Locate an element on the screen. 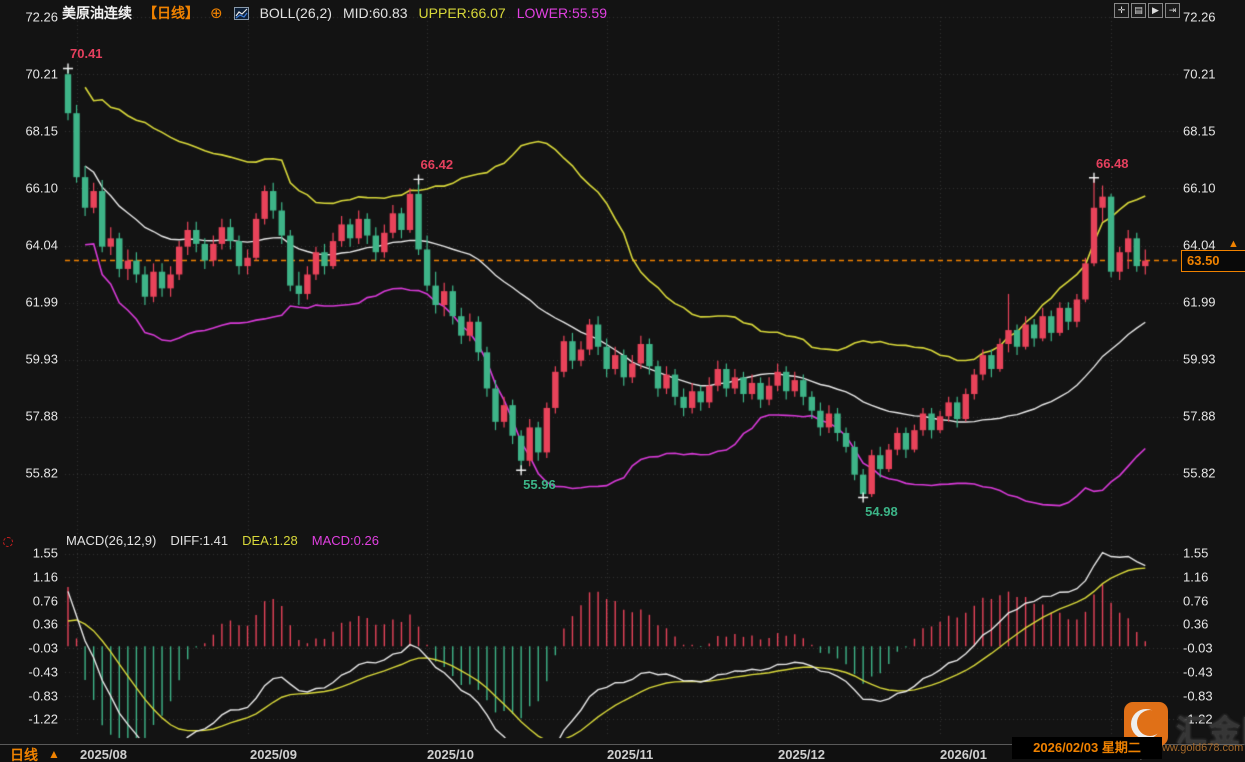 The height and width of the screenshot is (762, 1245). pan-icon: ✛ is located at coordinates (1121, 10).